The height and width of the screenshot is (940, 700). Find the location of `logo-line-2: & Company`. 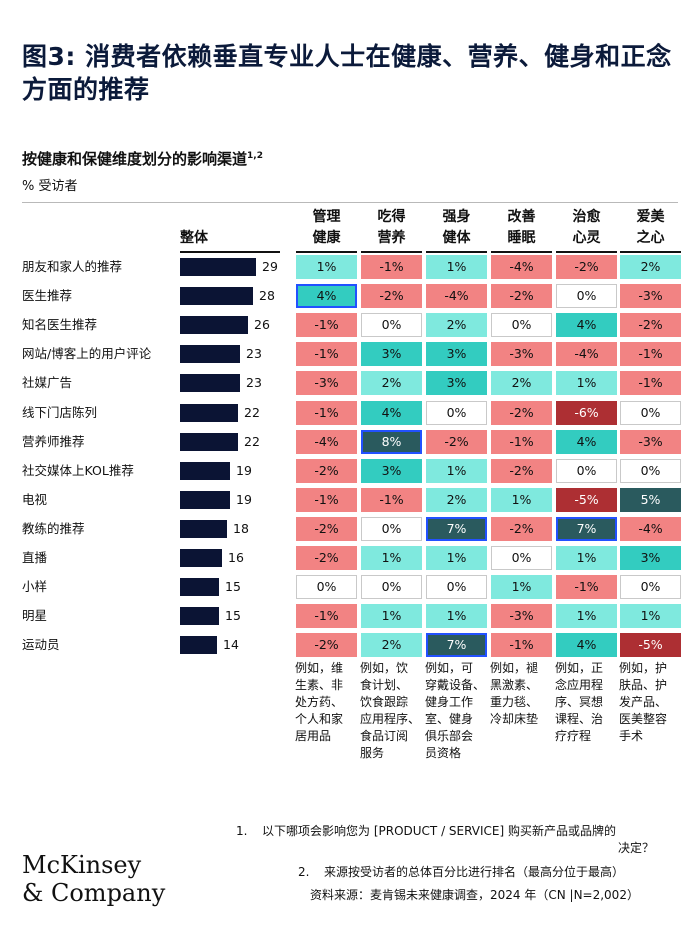

logo-line-2: & Company is located at coordinates (94, 893).